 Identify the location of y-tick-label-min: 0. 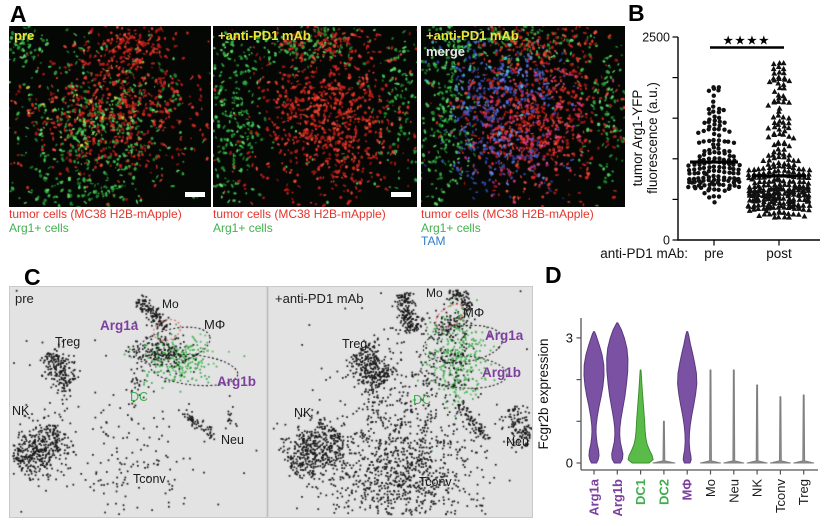
(666, 241).